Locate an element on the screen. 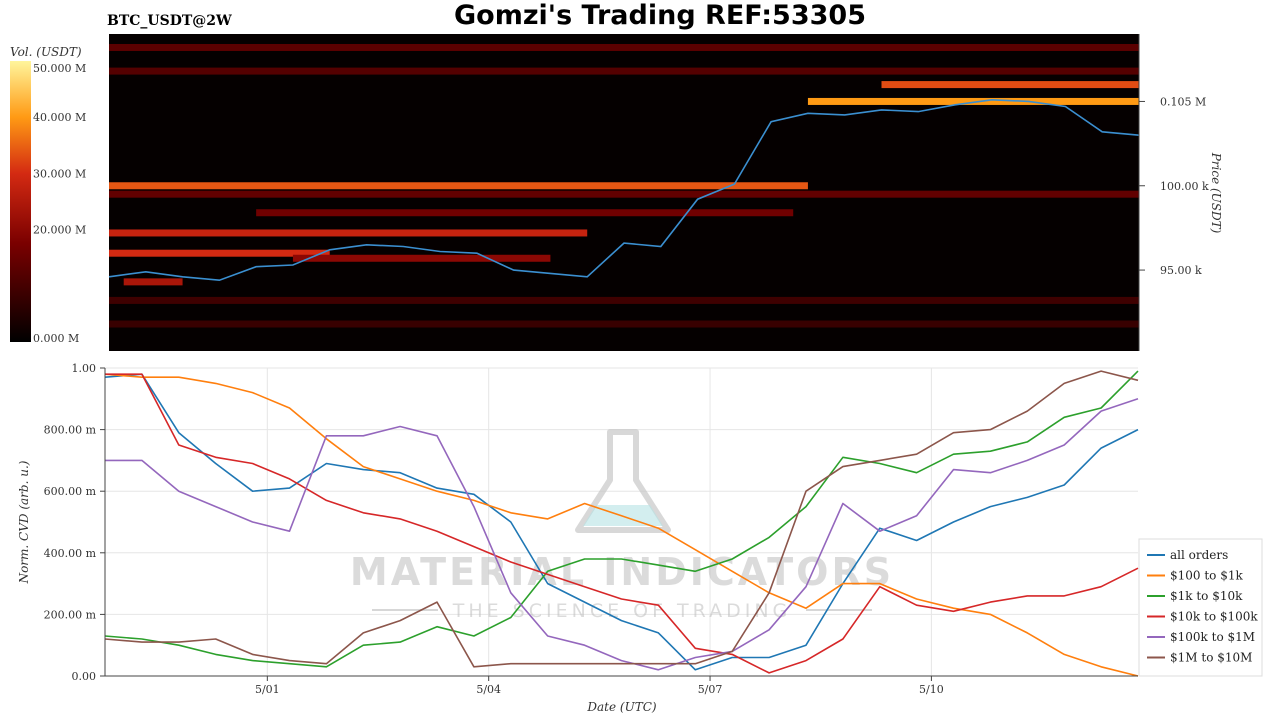  price-tick-label: 95.00 k is located at coordinates (1181, 270).